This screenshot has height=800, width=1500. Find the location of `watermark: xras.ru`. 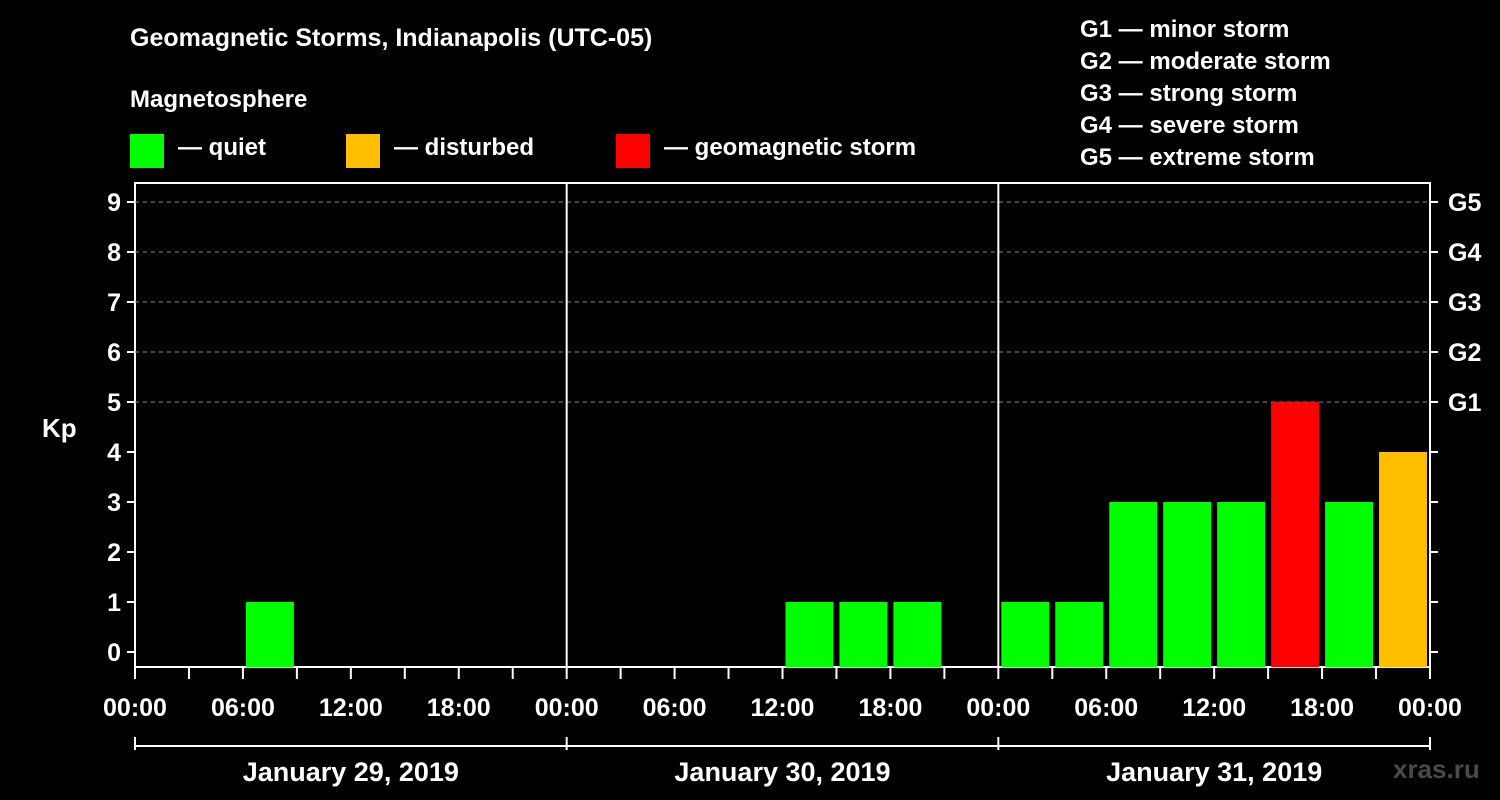

watermark: xras.ru is located at coordinates (1436, 769).